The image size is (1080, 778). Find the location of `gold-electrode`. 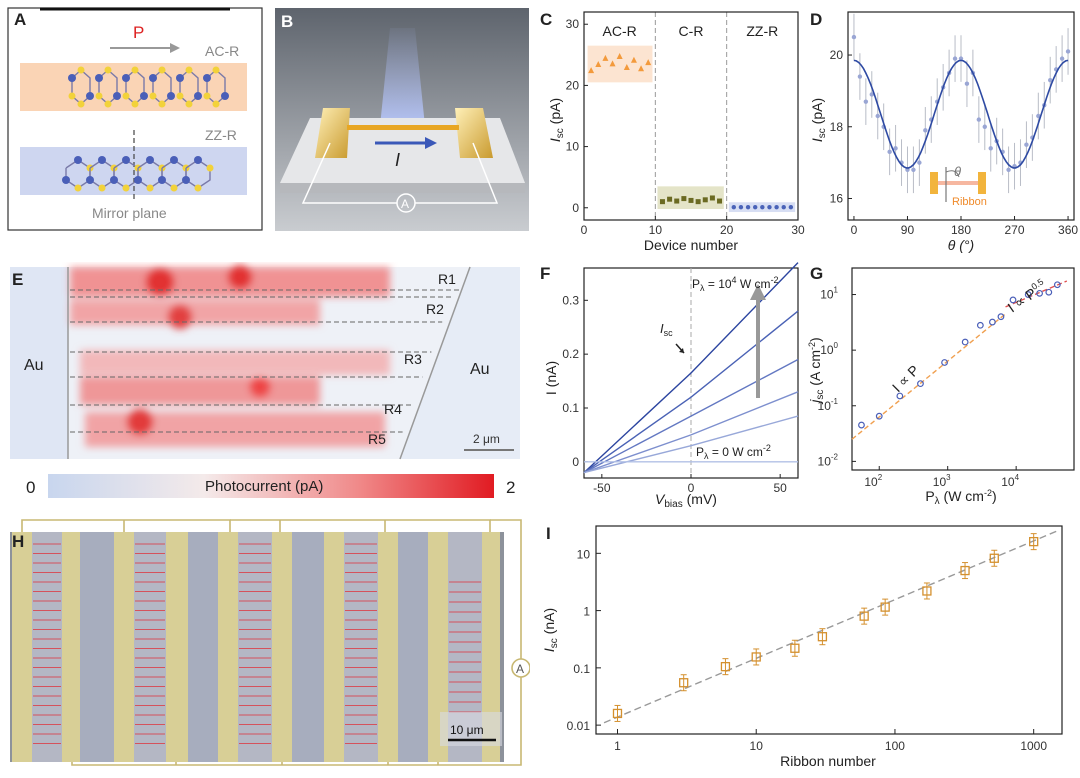

gold-electrode is located at coordinates (282, 647).